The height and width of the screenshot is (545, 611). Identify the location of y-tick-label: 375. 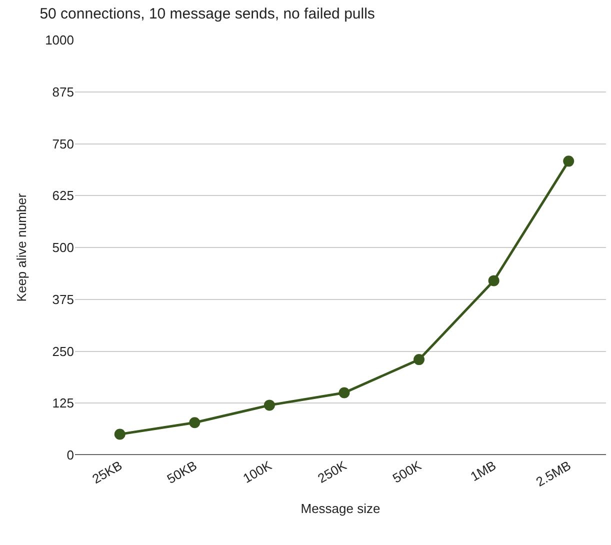
(63, 299).